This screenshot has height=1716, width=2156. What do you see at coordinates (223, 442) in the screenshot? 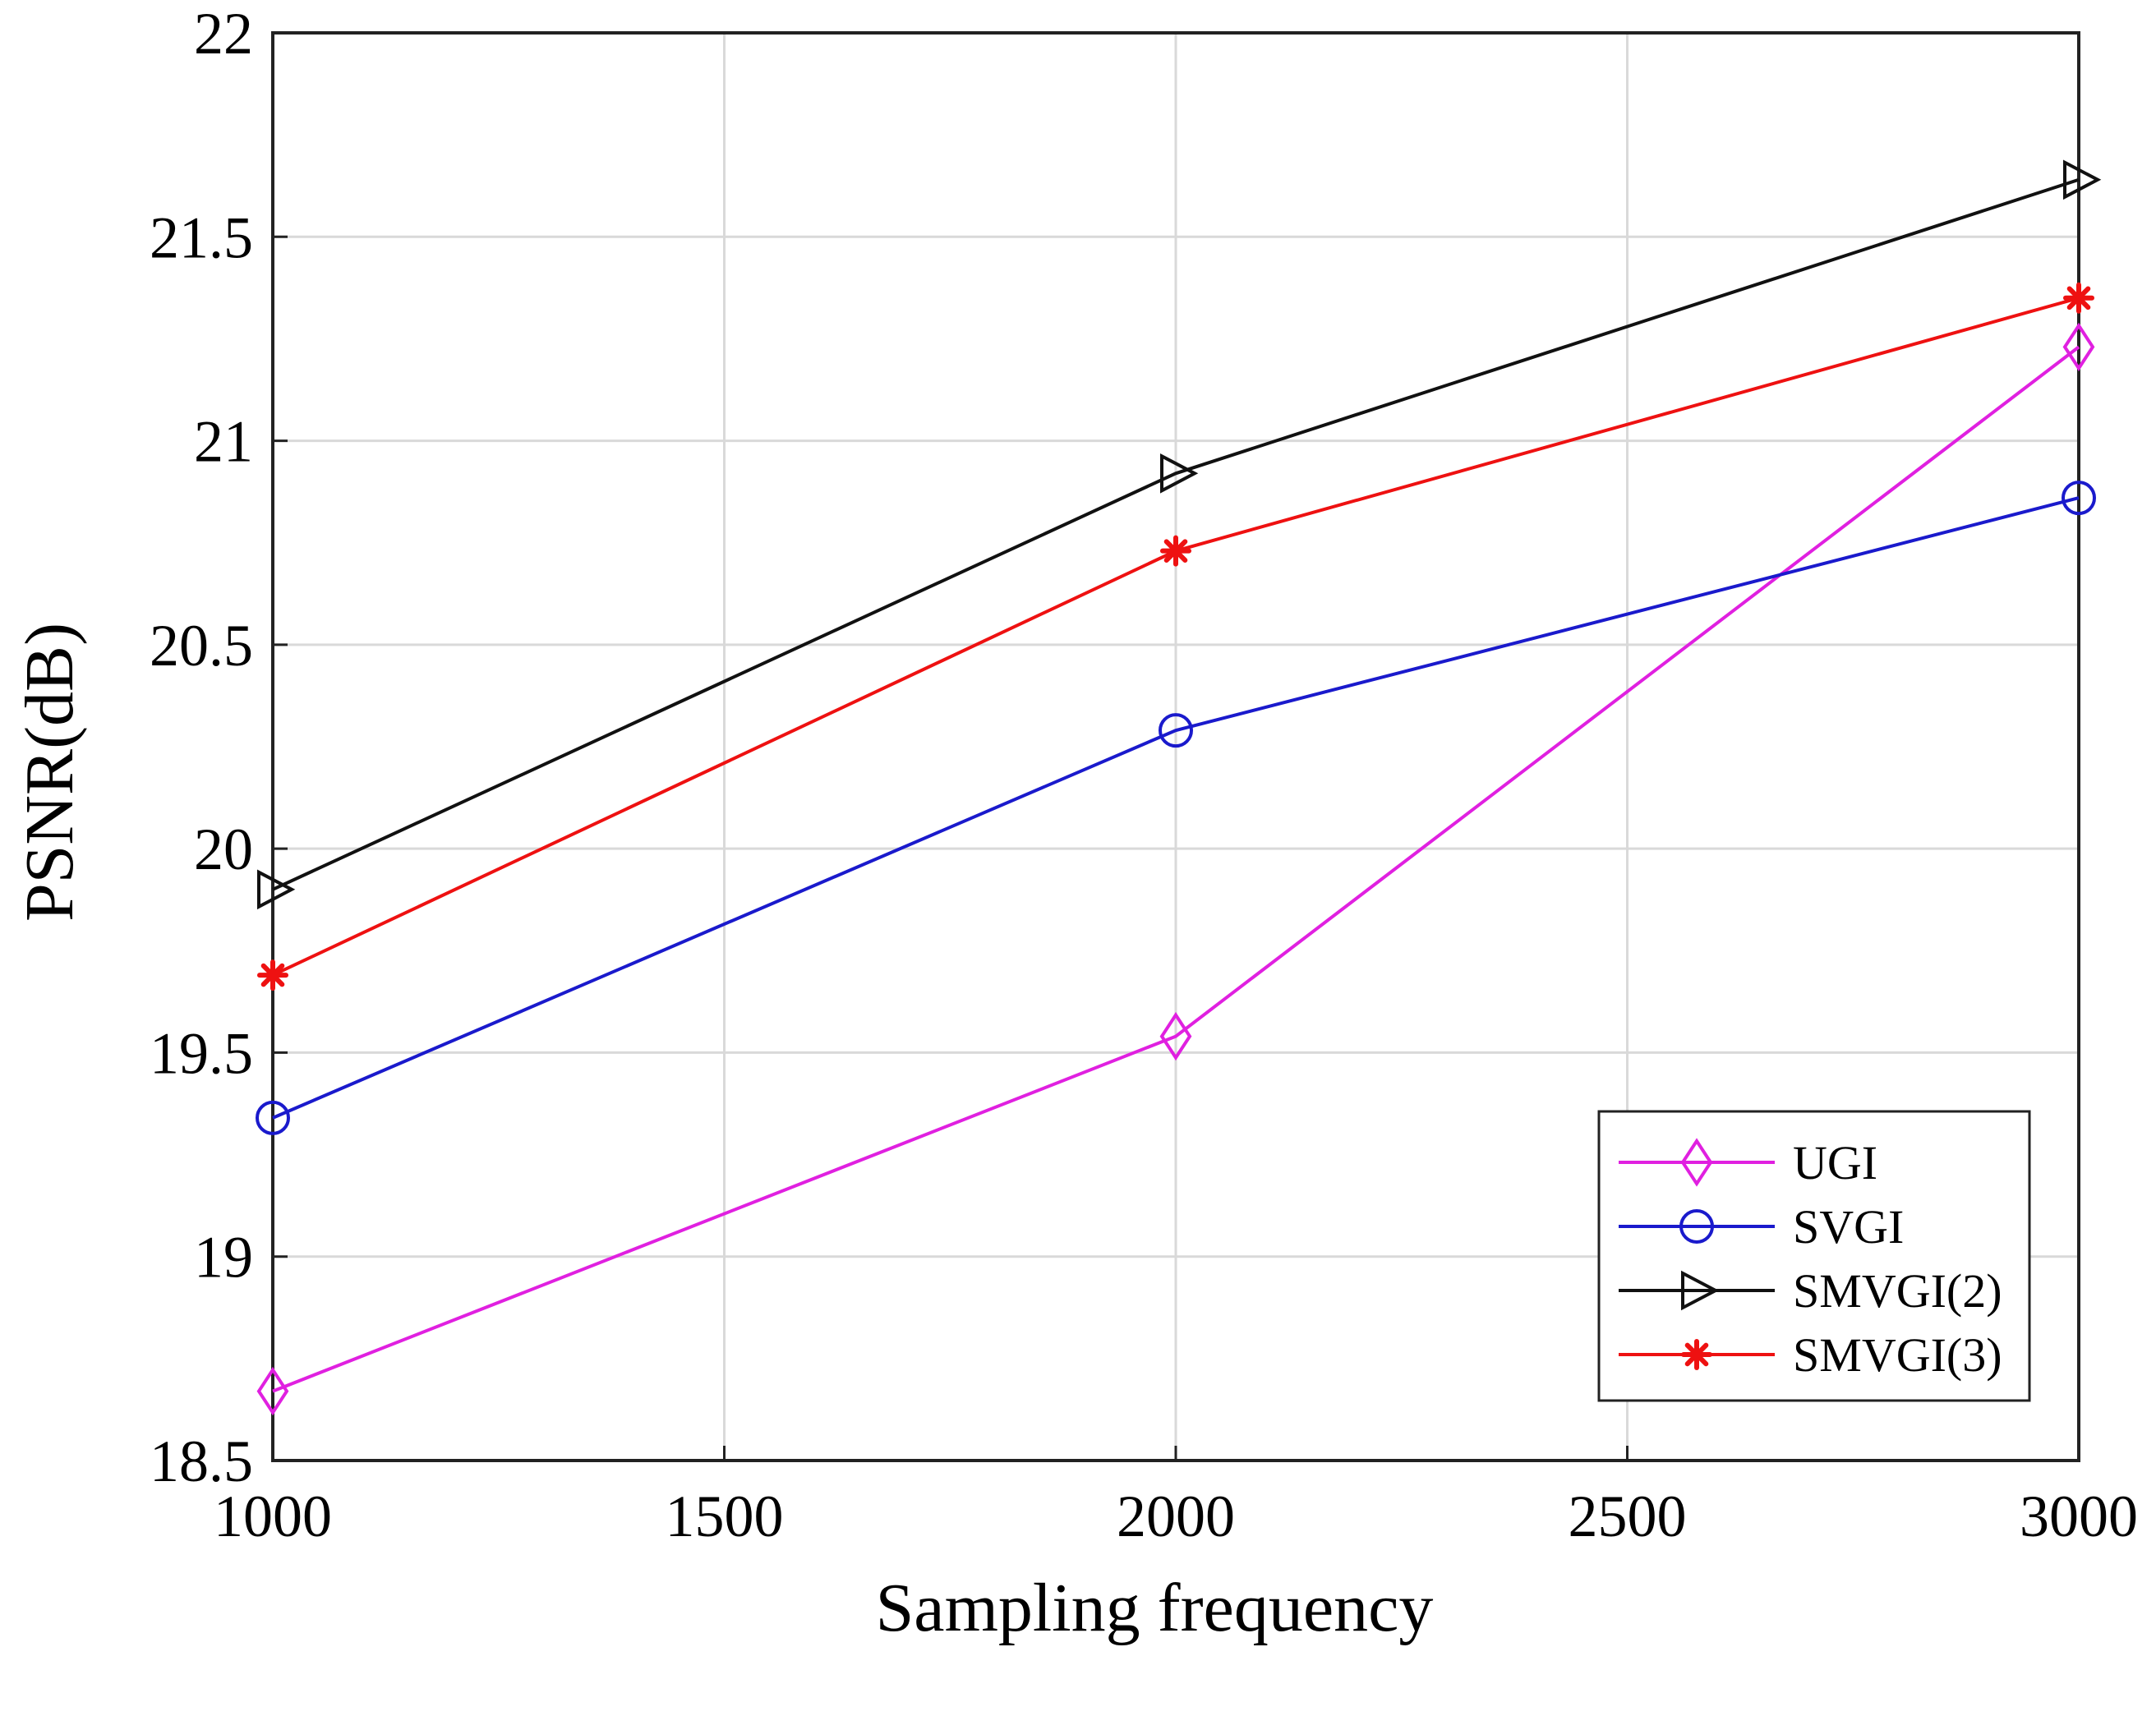
I see `y-tick-label: 21` at bounding box center [223, 442].